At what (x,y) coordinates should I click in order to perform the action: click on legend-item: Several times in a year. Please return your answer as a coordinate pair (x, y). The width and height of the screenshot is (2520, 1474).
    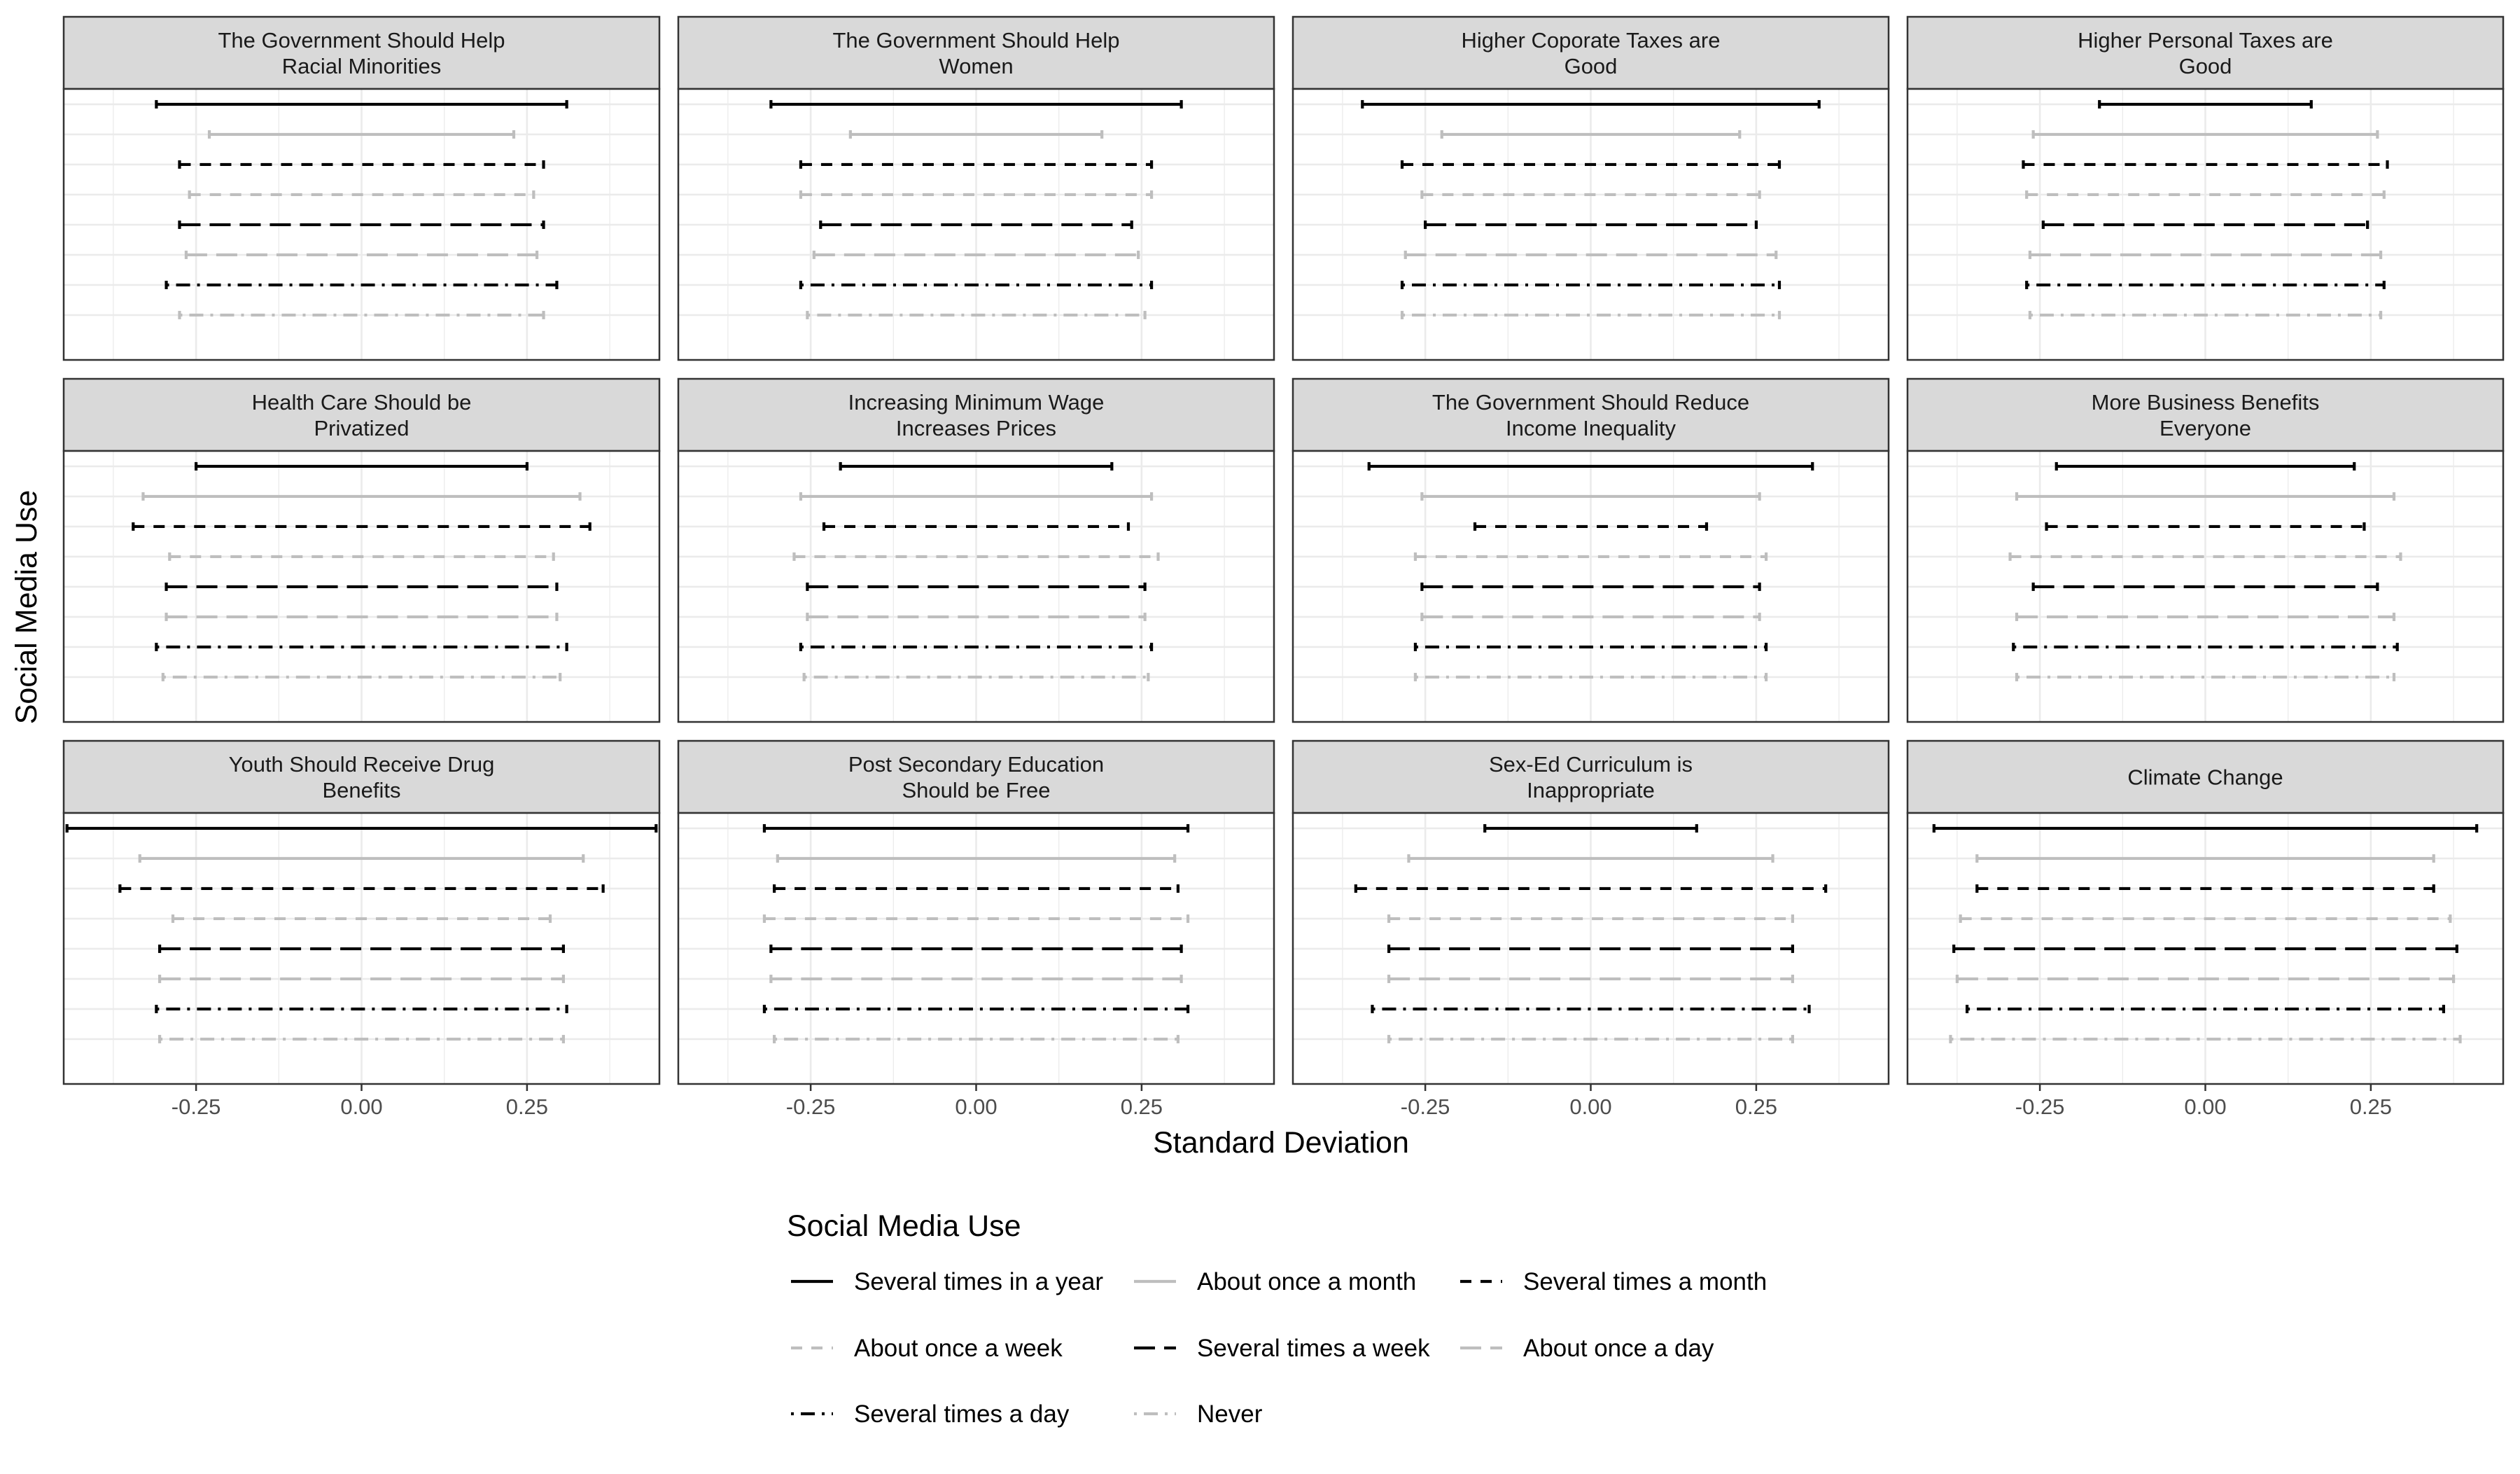
    Looking at the image, I should click on (947, 1281).